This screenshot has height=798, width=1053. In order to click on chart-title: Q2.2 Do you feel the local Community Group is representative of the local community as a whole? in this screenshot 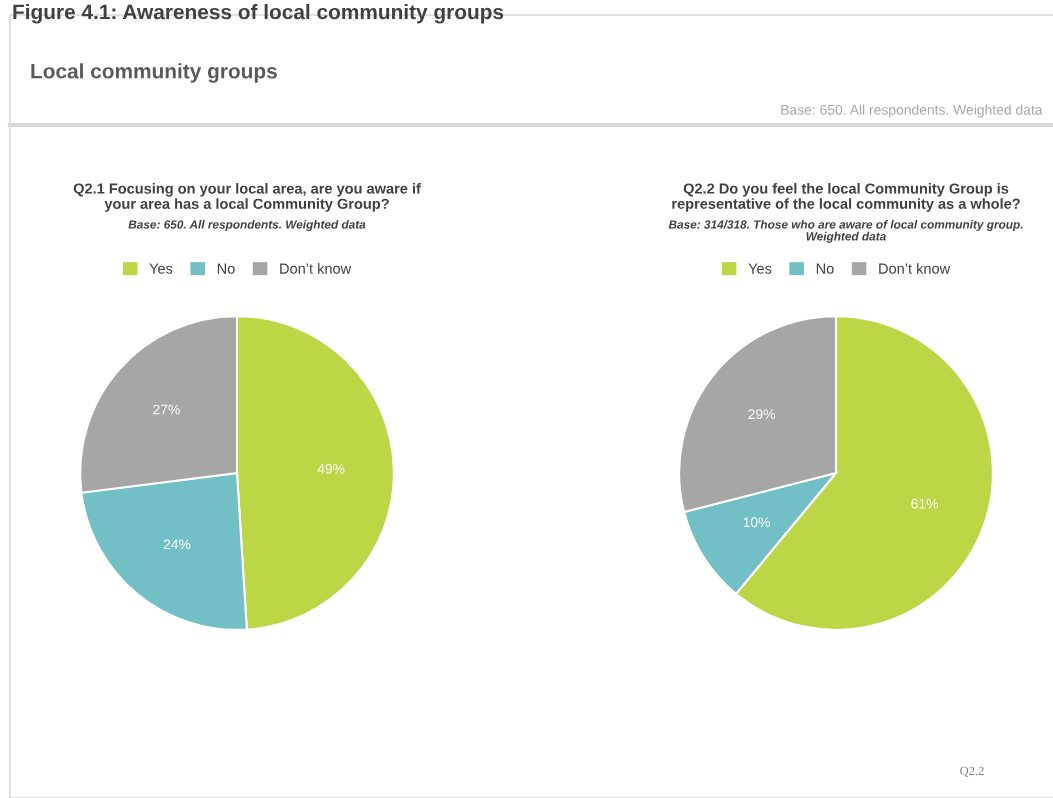, I will do `click(846, 197)`.